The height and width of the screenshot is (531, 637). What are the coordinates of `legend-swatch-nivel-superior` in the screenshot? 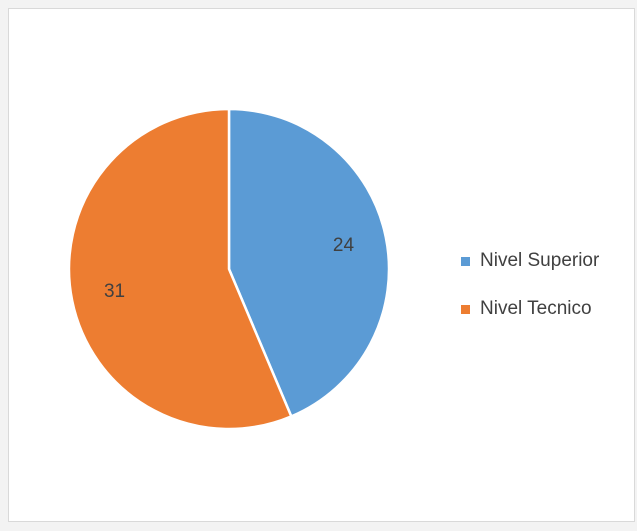 It's located at (465, 261).